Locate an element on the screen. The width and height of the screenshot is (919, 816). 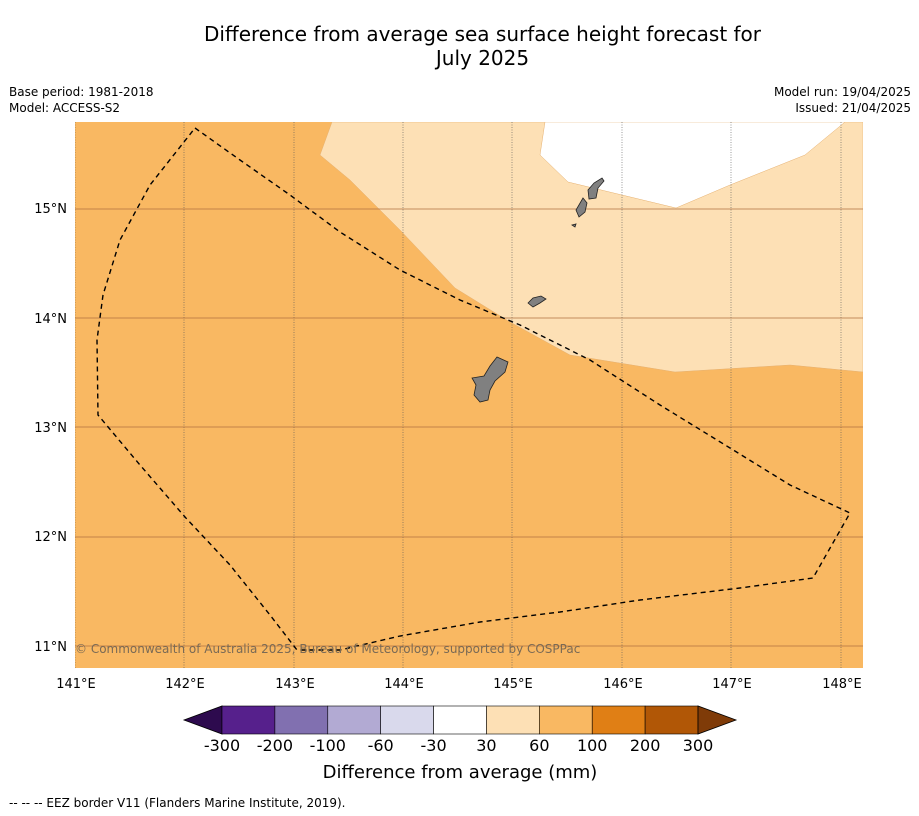
lon-label: 144°E is located at coordinates (404, 684).